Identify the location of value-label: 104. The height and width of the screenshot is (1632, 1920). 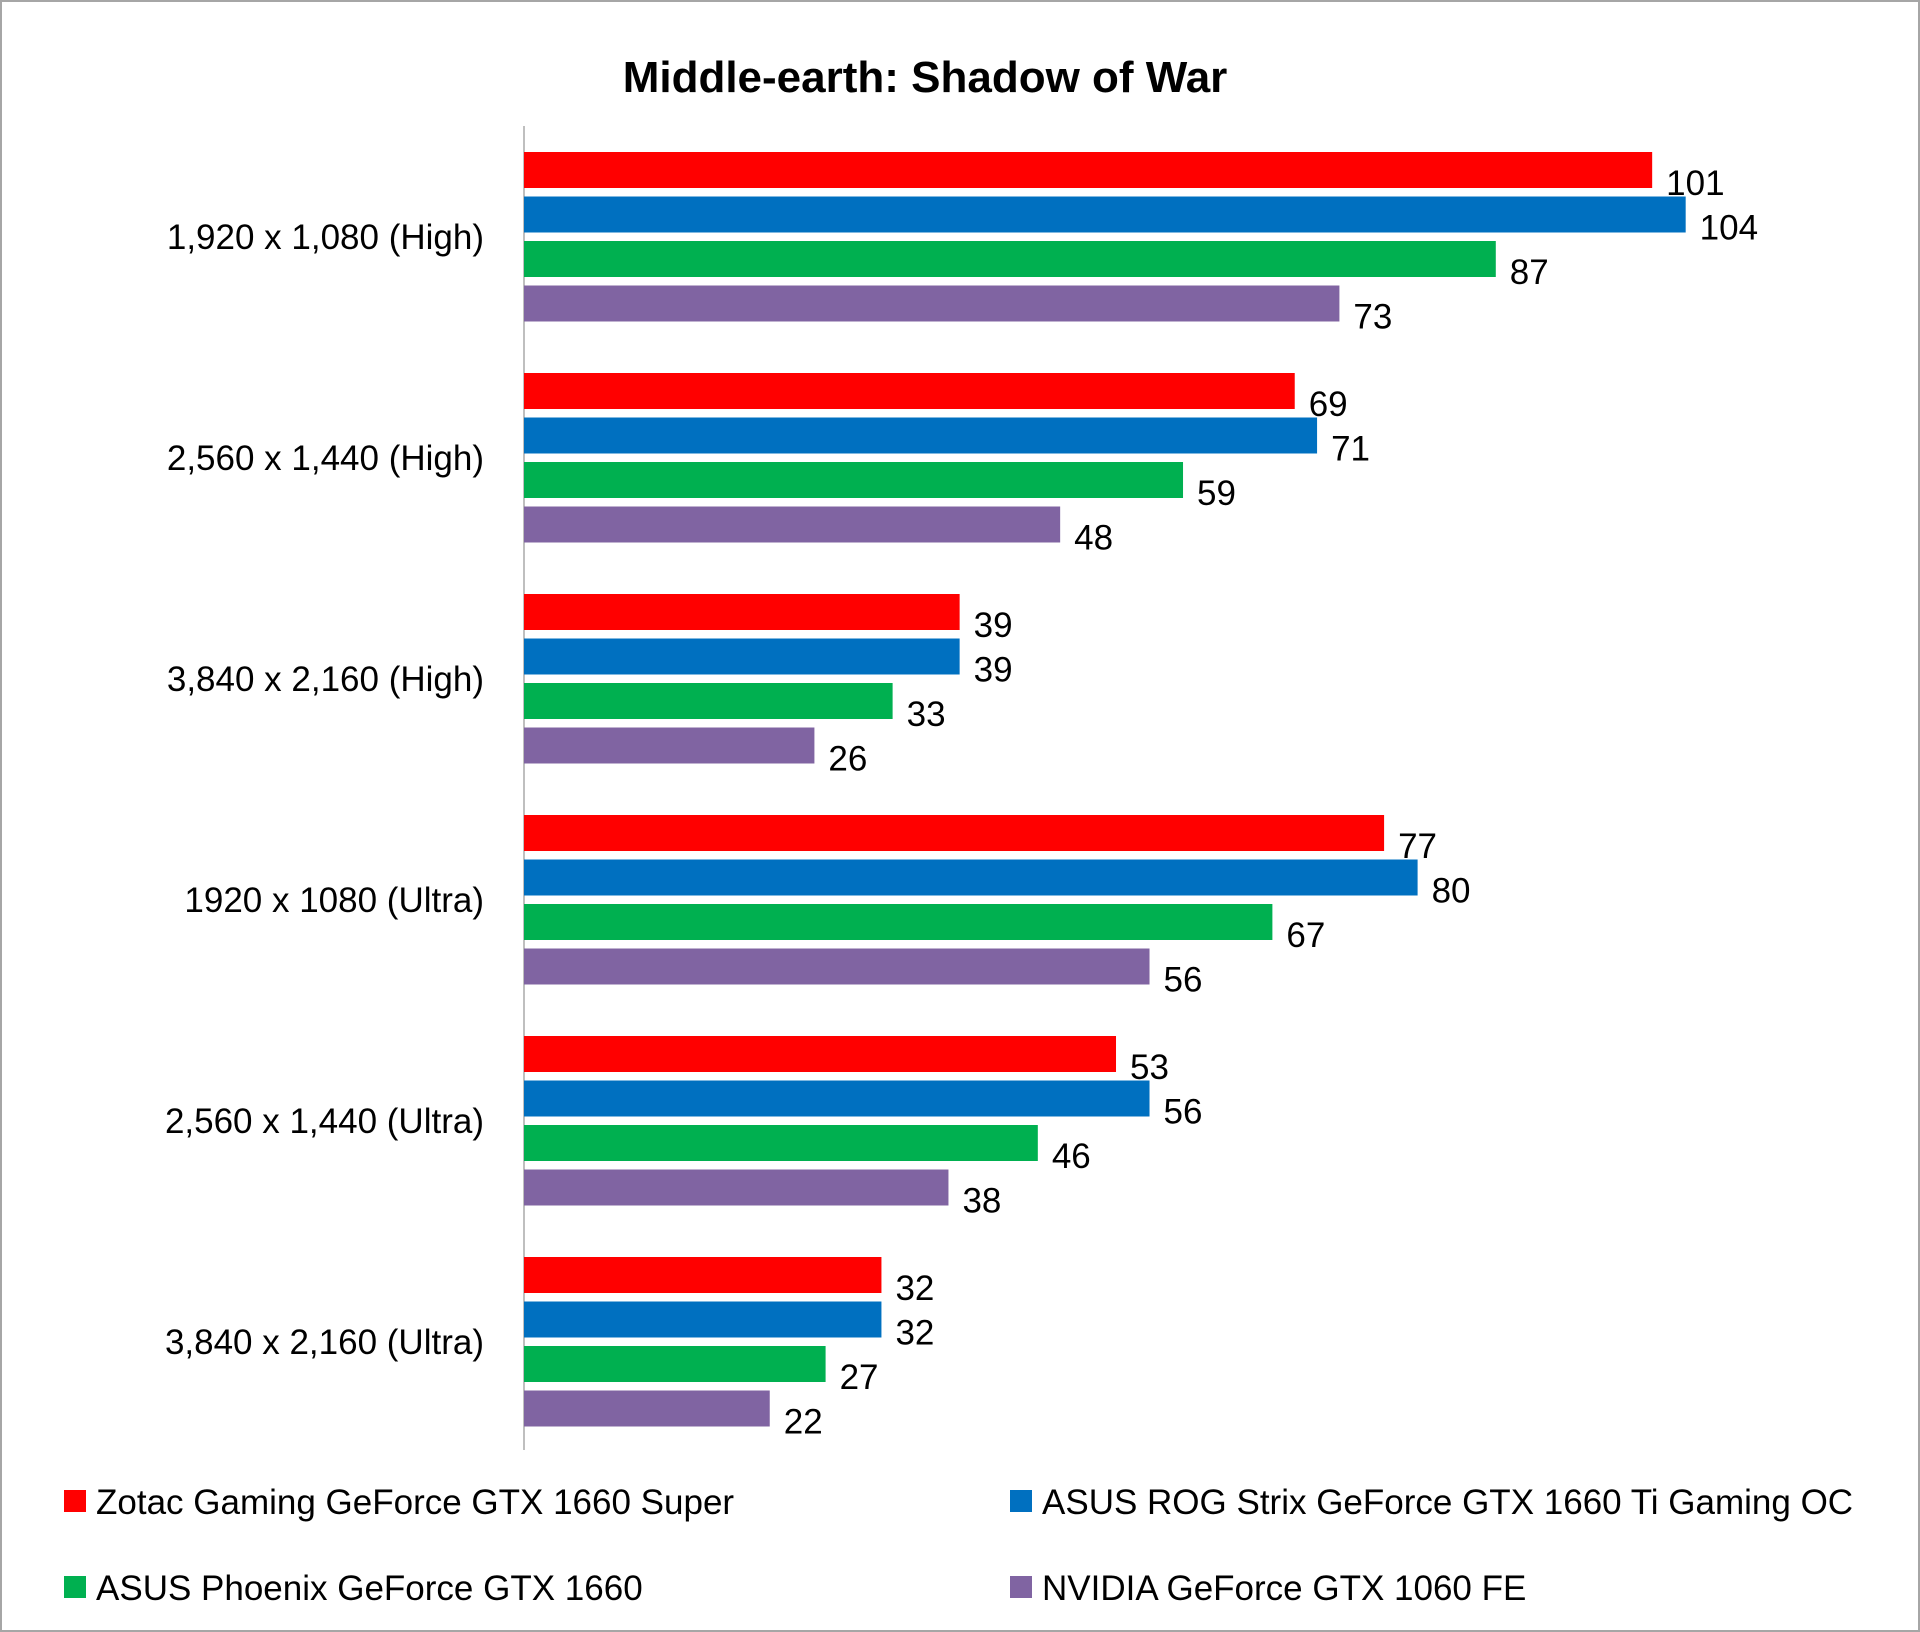
(1729, 228).